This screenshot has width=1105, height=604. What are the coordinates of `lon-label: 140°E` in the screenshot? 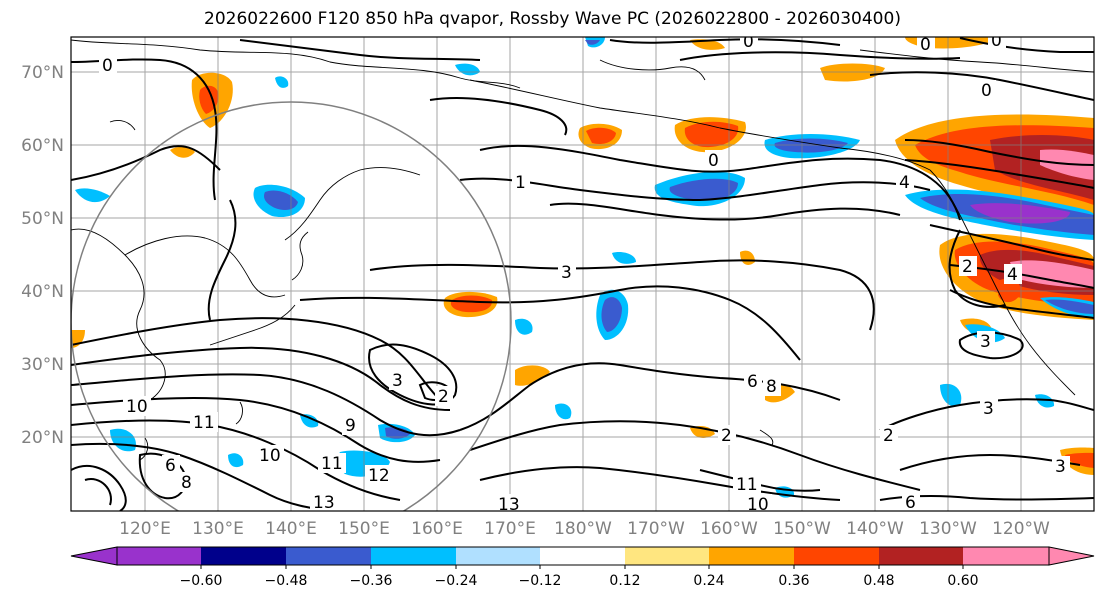 It's located at (291, 529).